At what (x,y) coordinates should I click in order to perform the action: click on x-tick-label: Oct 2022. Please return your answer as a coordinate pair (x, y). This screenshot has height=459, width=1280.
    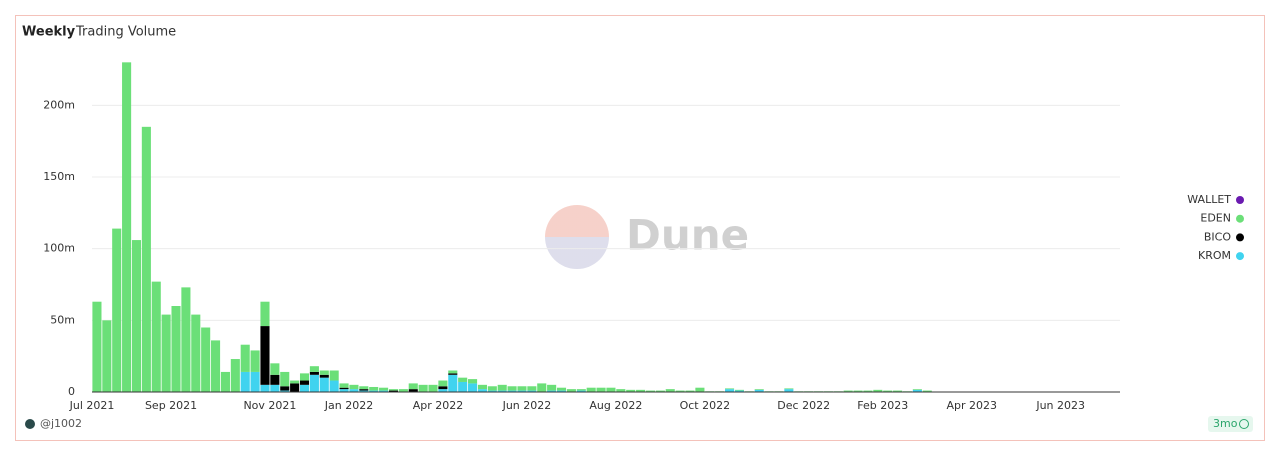
    Looking at the image, I should click on (705, 405).